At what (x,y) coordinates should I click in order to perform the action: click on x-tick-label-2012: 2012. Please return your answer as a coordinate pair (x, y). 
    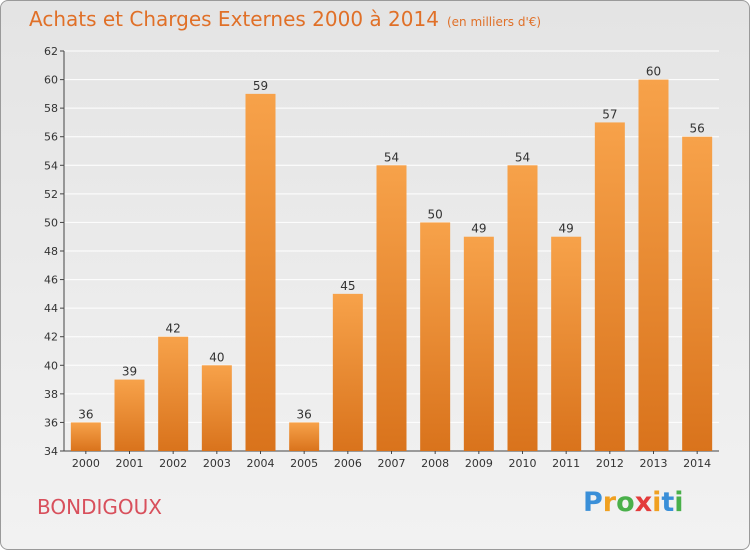
    Looking at the image, I should click on (610, 463).